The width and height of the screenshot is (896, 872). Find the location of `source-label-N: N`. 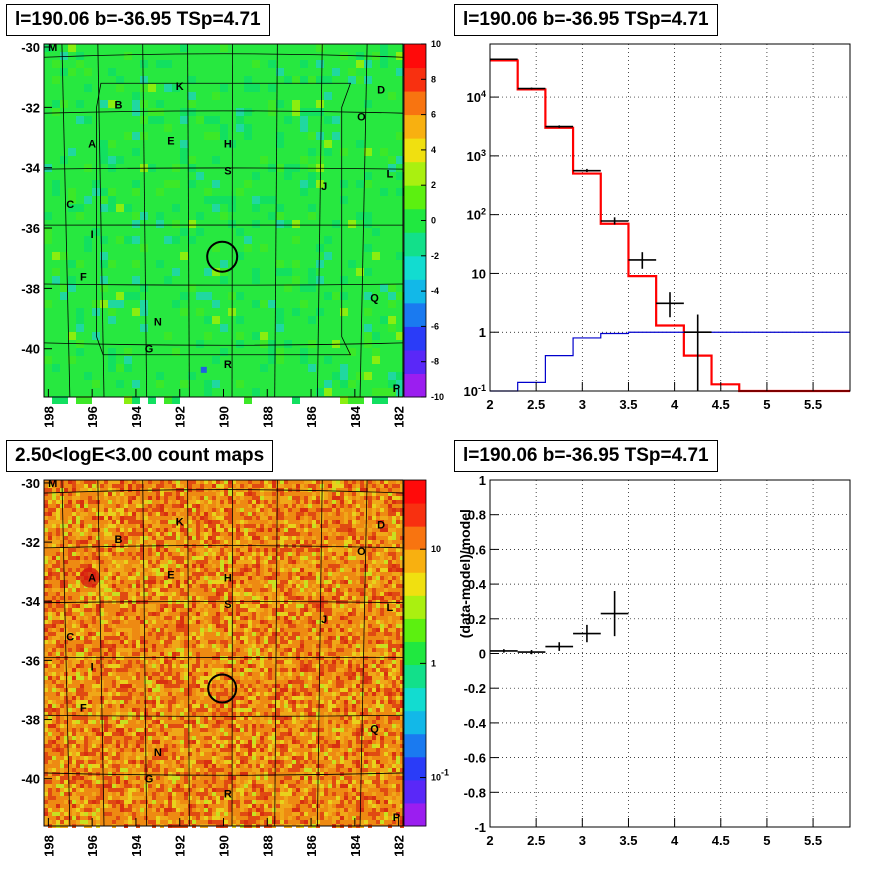

source-label-N: N is located at coordinates (158, 323).